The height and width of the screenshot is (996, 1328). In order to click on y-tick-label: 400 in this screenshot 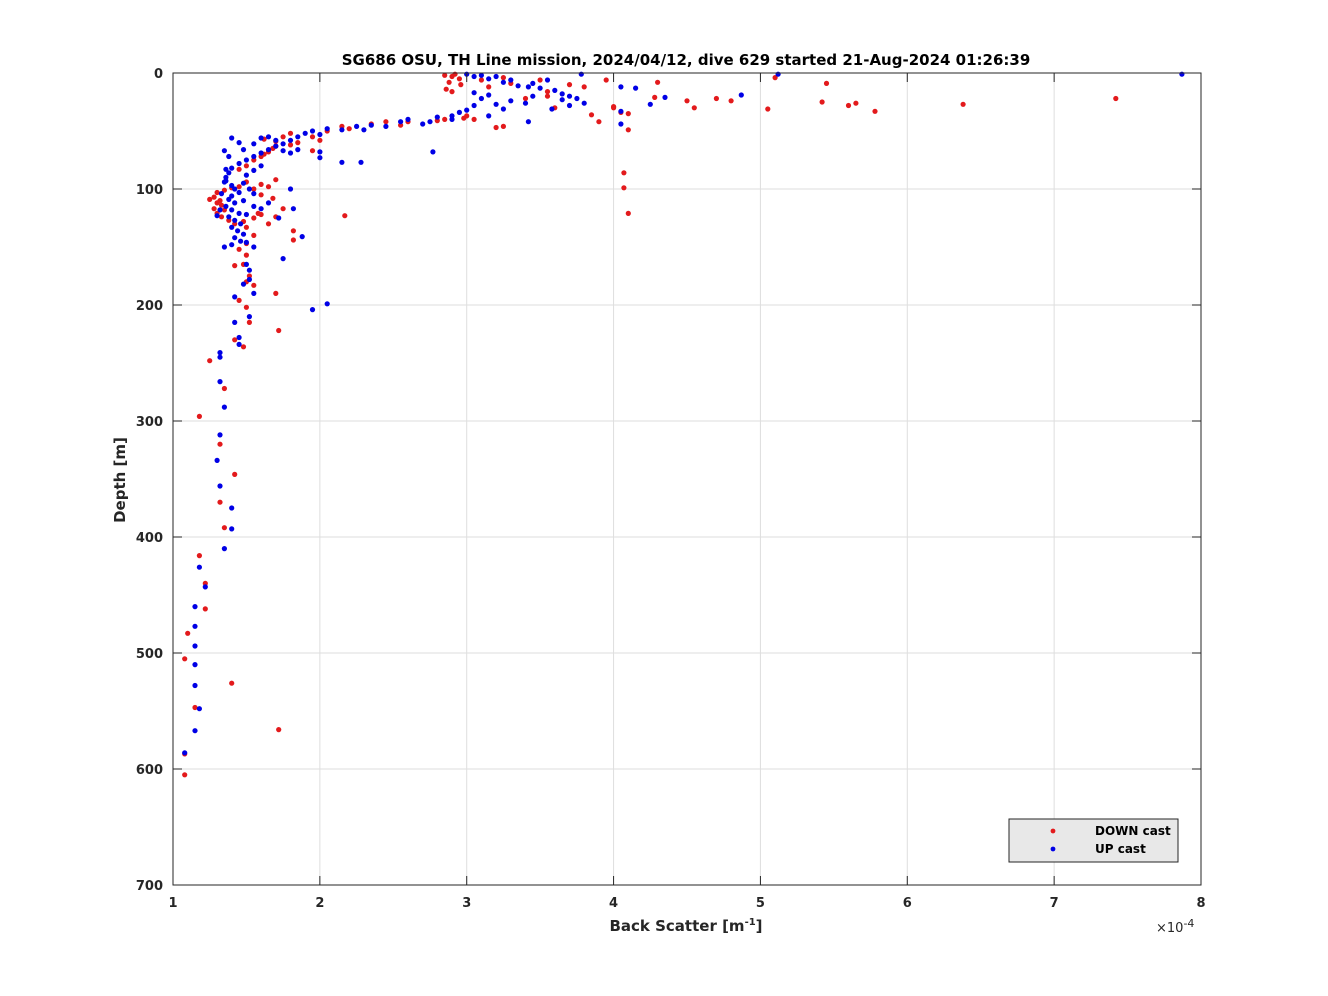, I will do `click(149, 538)`.